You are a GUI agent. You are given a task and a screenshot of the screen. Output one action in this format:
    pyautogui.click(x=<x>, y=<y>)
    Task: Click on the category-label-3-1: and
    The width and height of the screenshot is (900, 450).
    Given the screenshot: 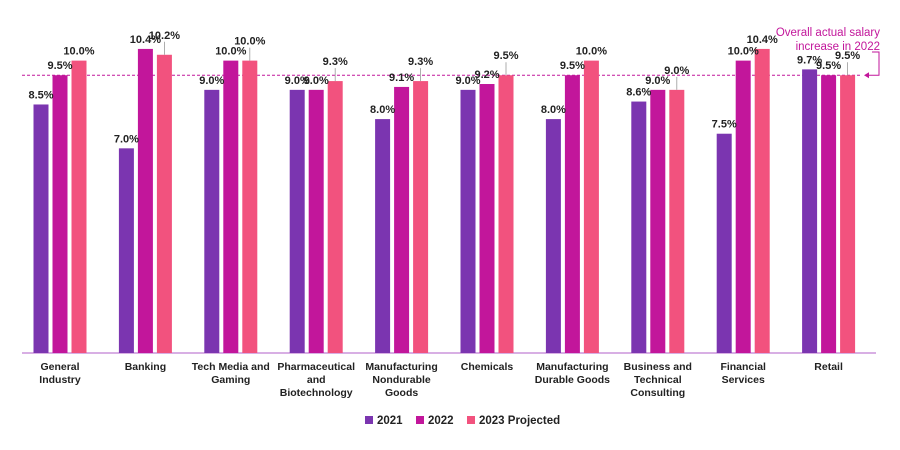 What is the action you would take?
    pyautogui.click(x=316, y=380)
    